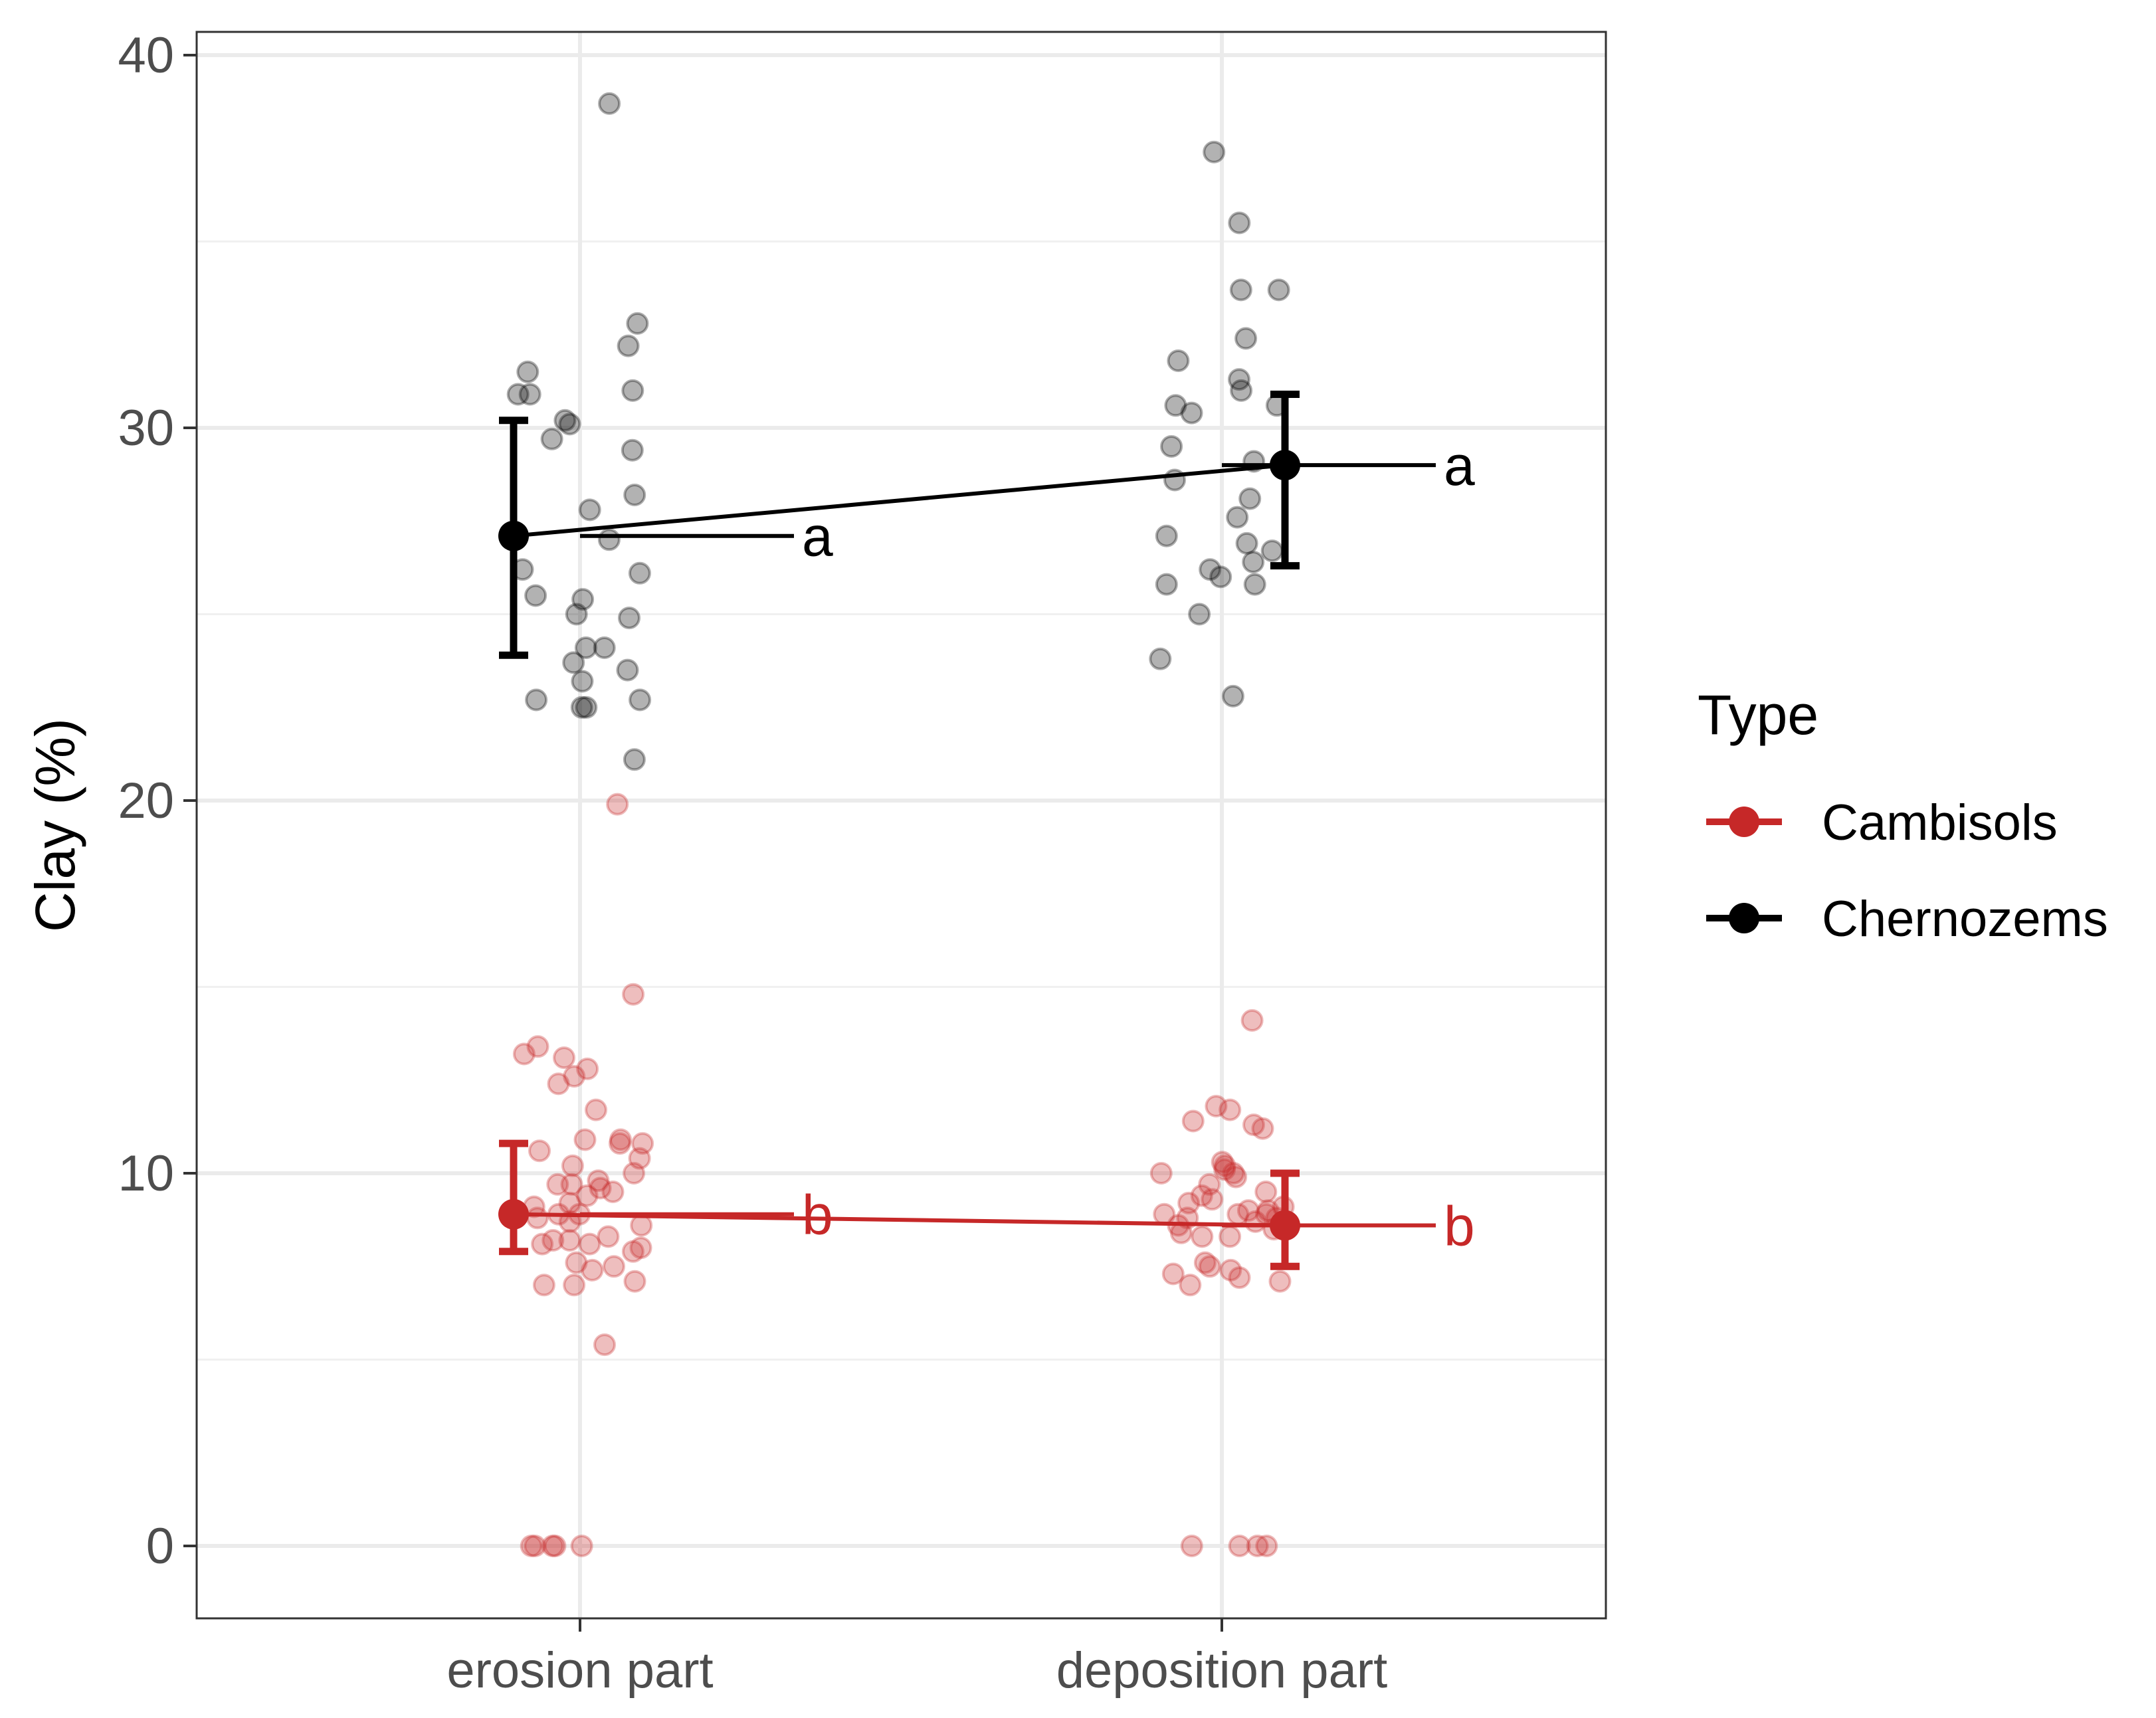  I want to click on y-tick-label: 40, so click(146, 55).